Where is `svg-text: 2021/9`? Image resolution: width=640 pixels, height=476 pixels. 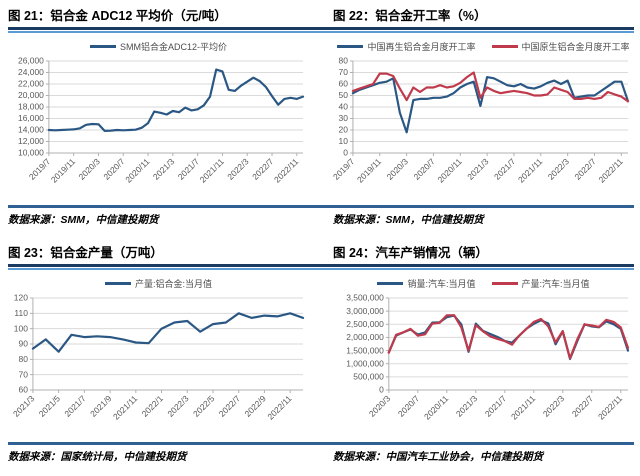
svg-text: 2021/9 is located at coordinates (101, 406).